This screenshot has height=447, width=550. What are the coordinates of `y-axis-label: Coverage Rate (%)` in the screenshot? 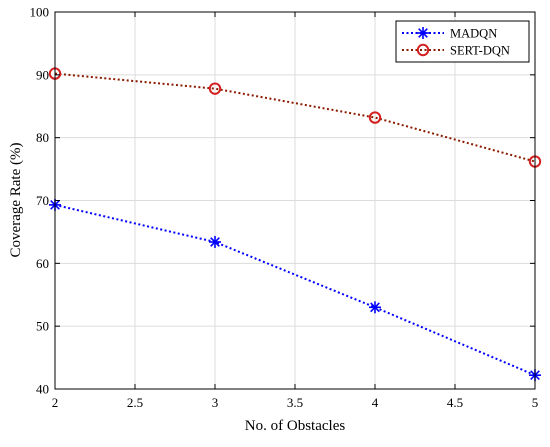 It's located at (16, 200).